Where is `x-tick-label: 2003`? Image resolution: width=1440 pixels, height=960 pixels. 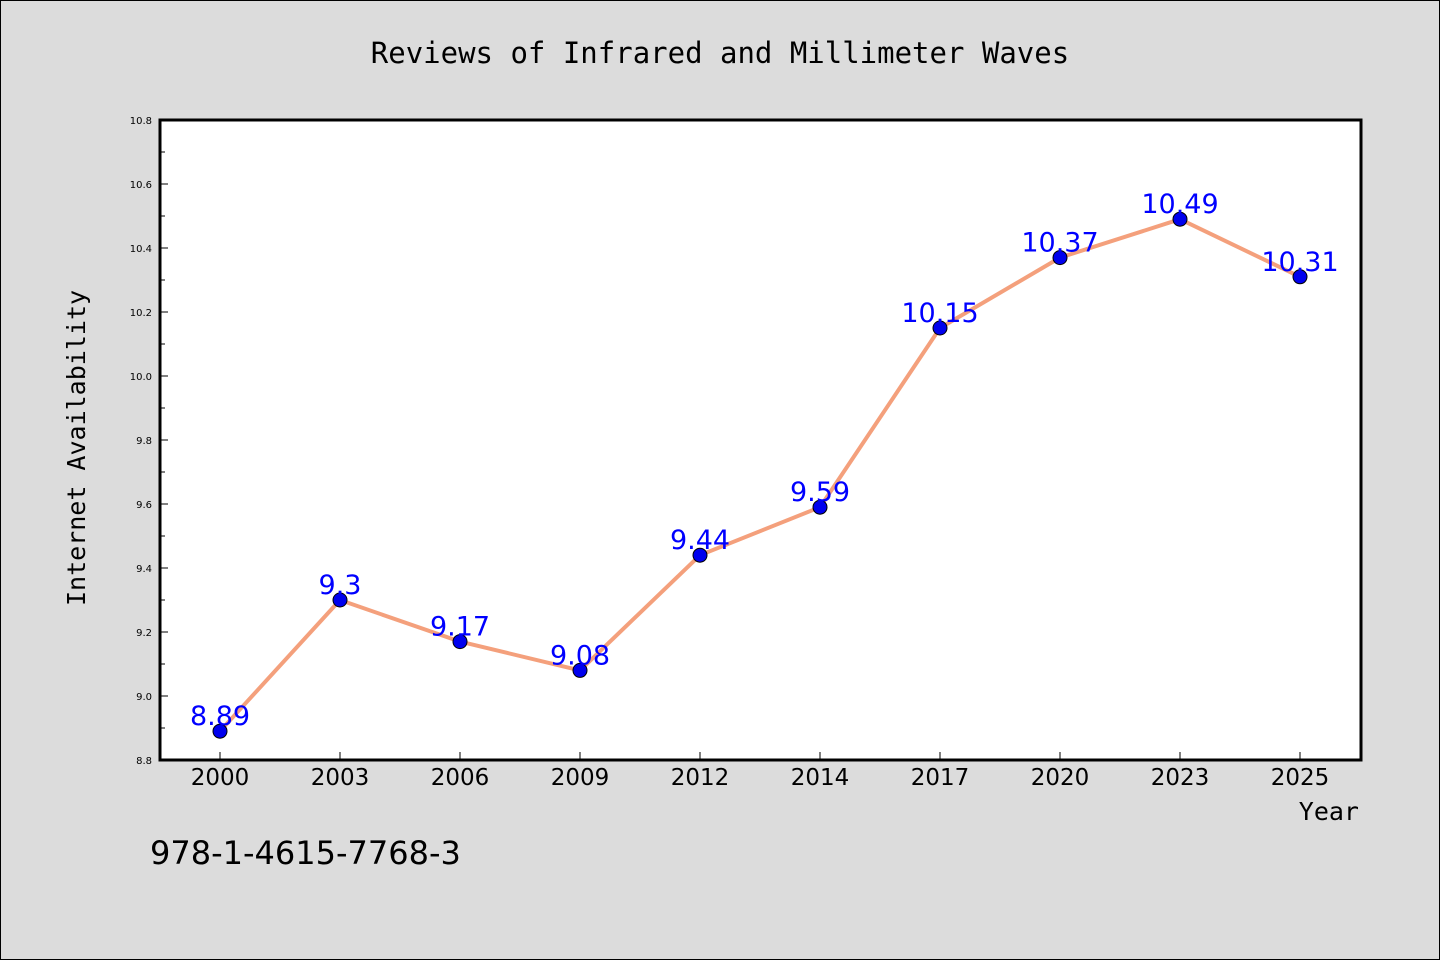
x-tick-label: 2003 is located at coordinates (340, 778).